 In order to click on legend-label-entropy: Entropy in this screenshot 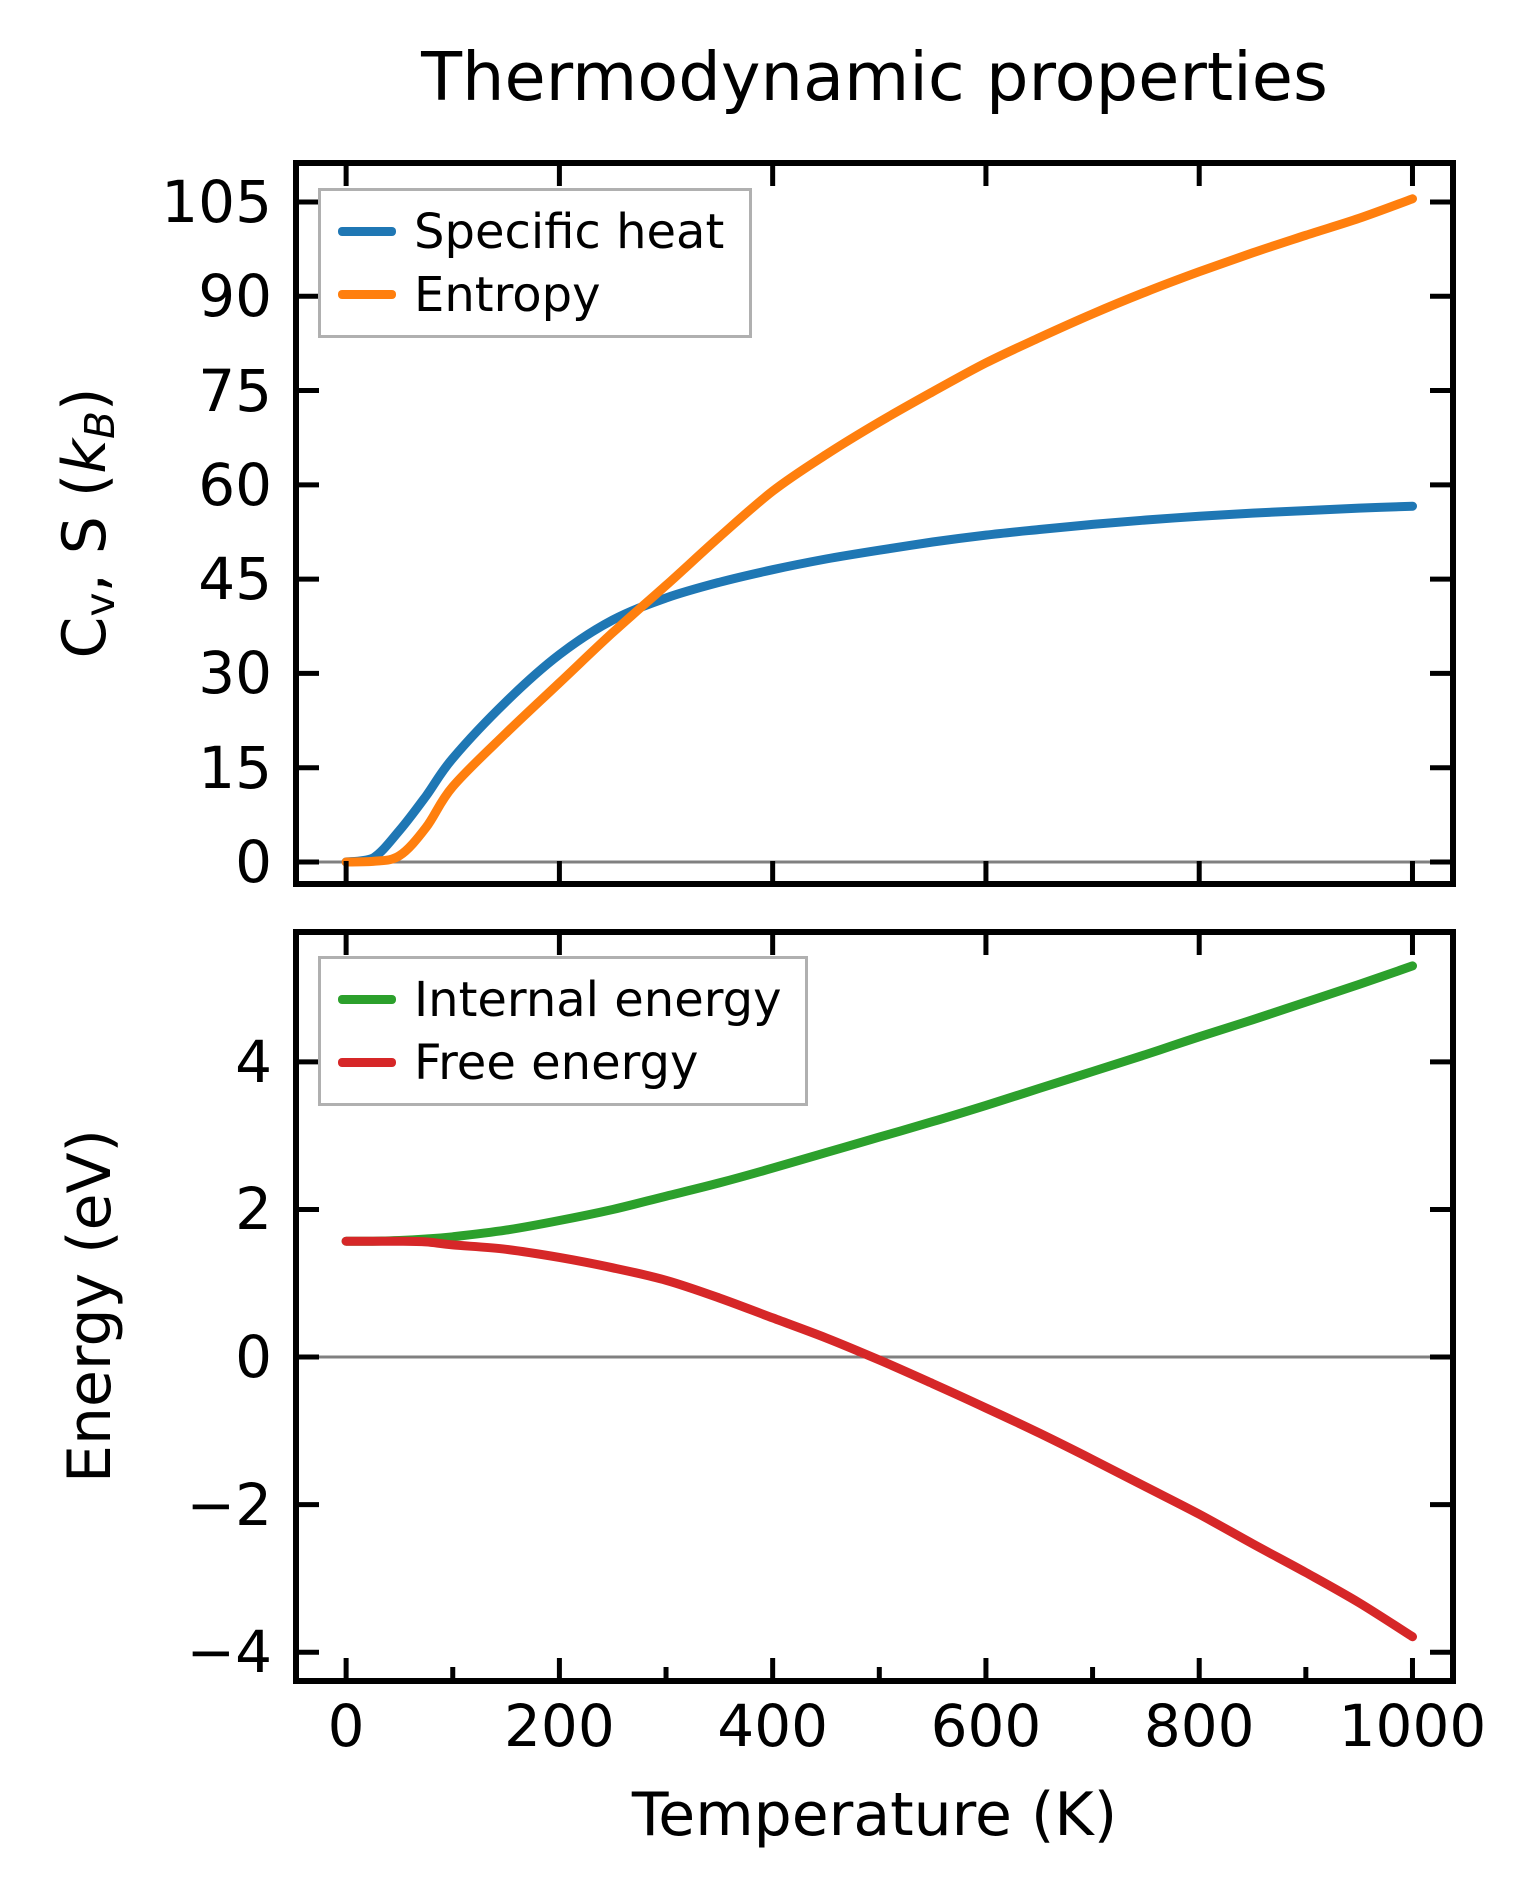, I will do `click(507, 294)`.